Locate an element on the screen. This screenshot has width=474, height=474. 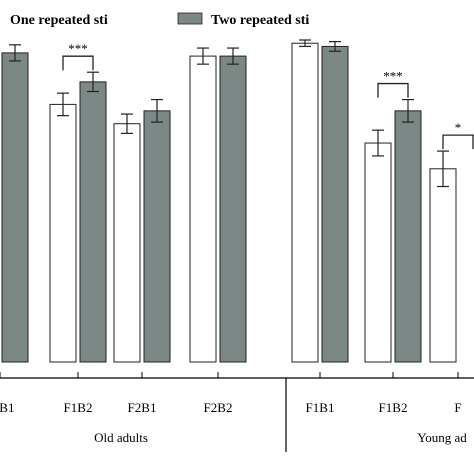
legend-swatch-two-repeated is located at coordinates (190, 18).